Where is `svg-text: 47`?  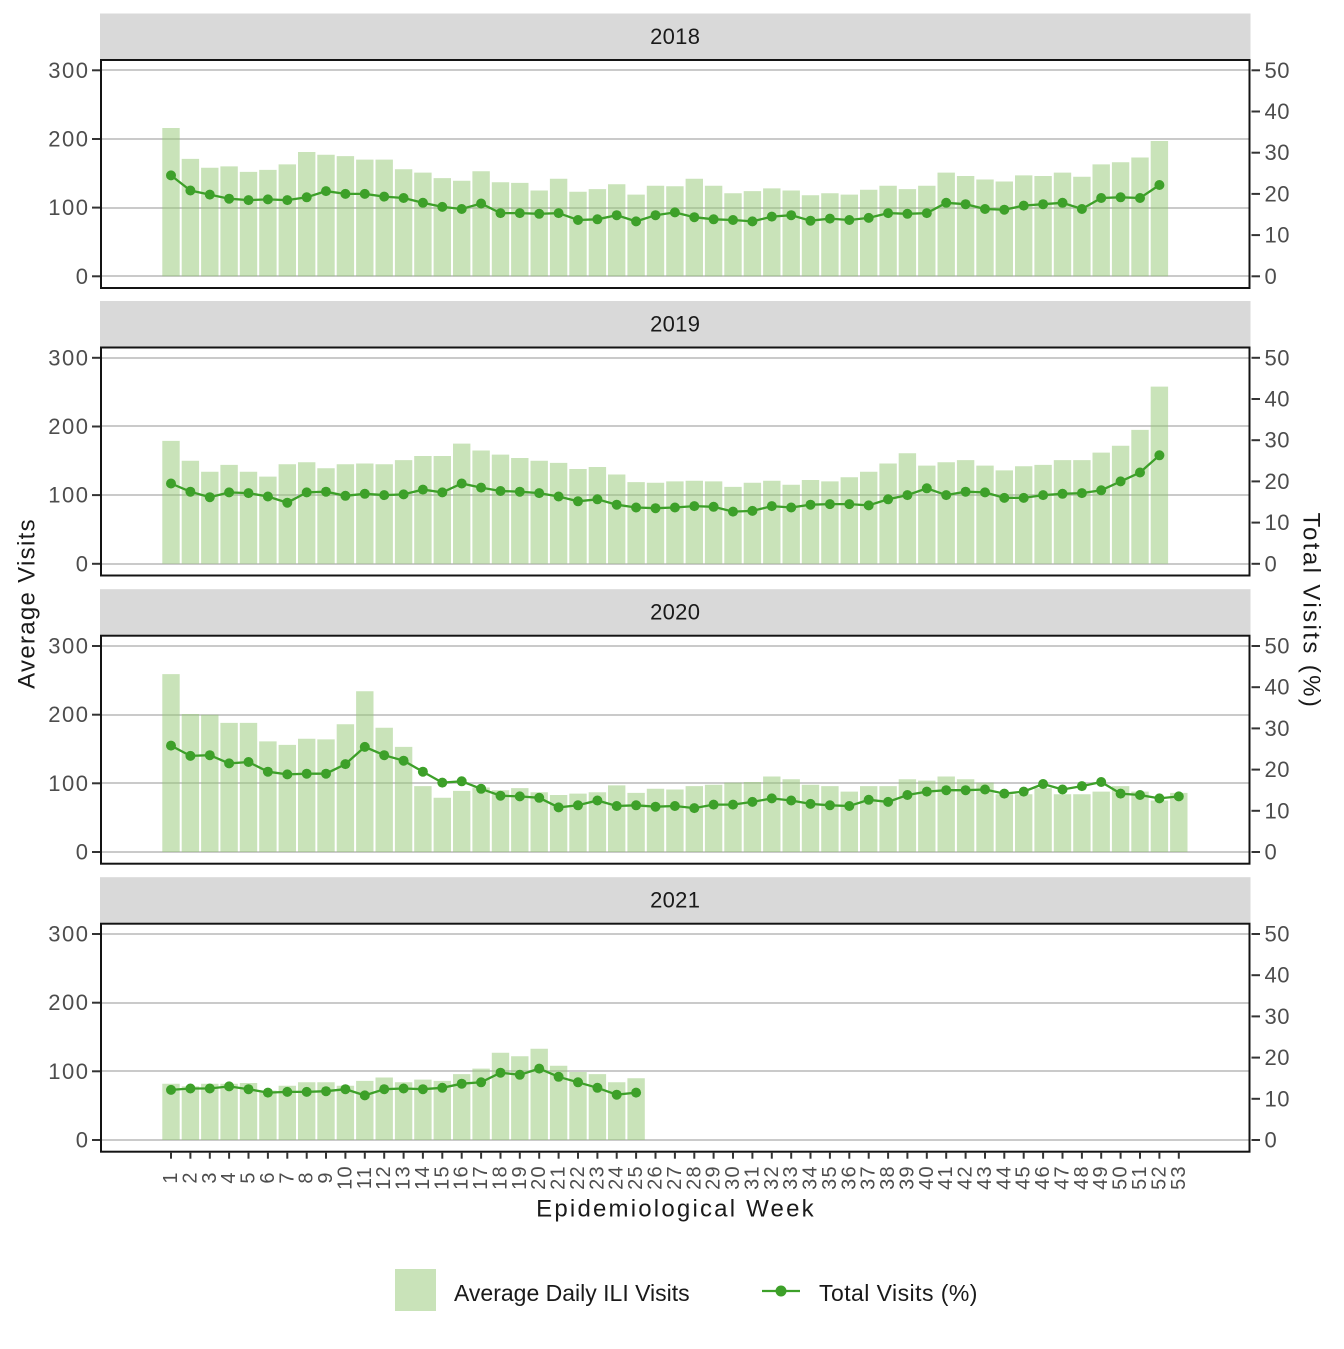 svg-text: 47 is located at coordinates (1063, 1177).